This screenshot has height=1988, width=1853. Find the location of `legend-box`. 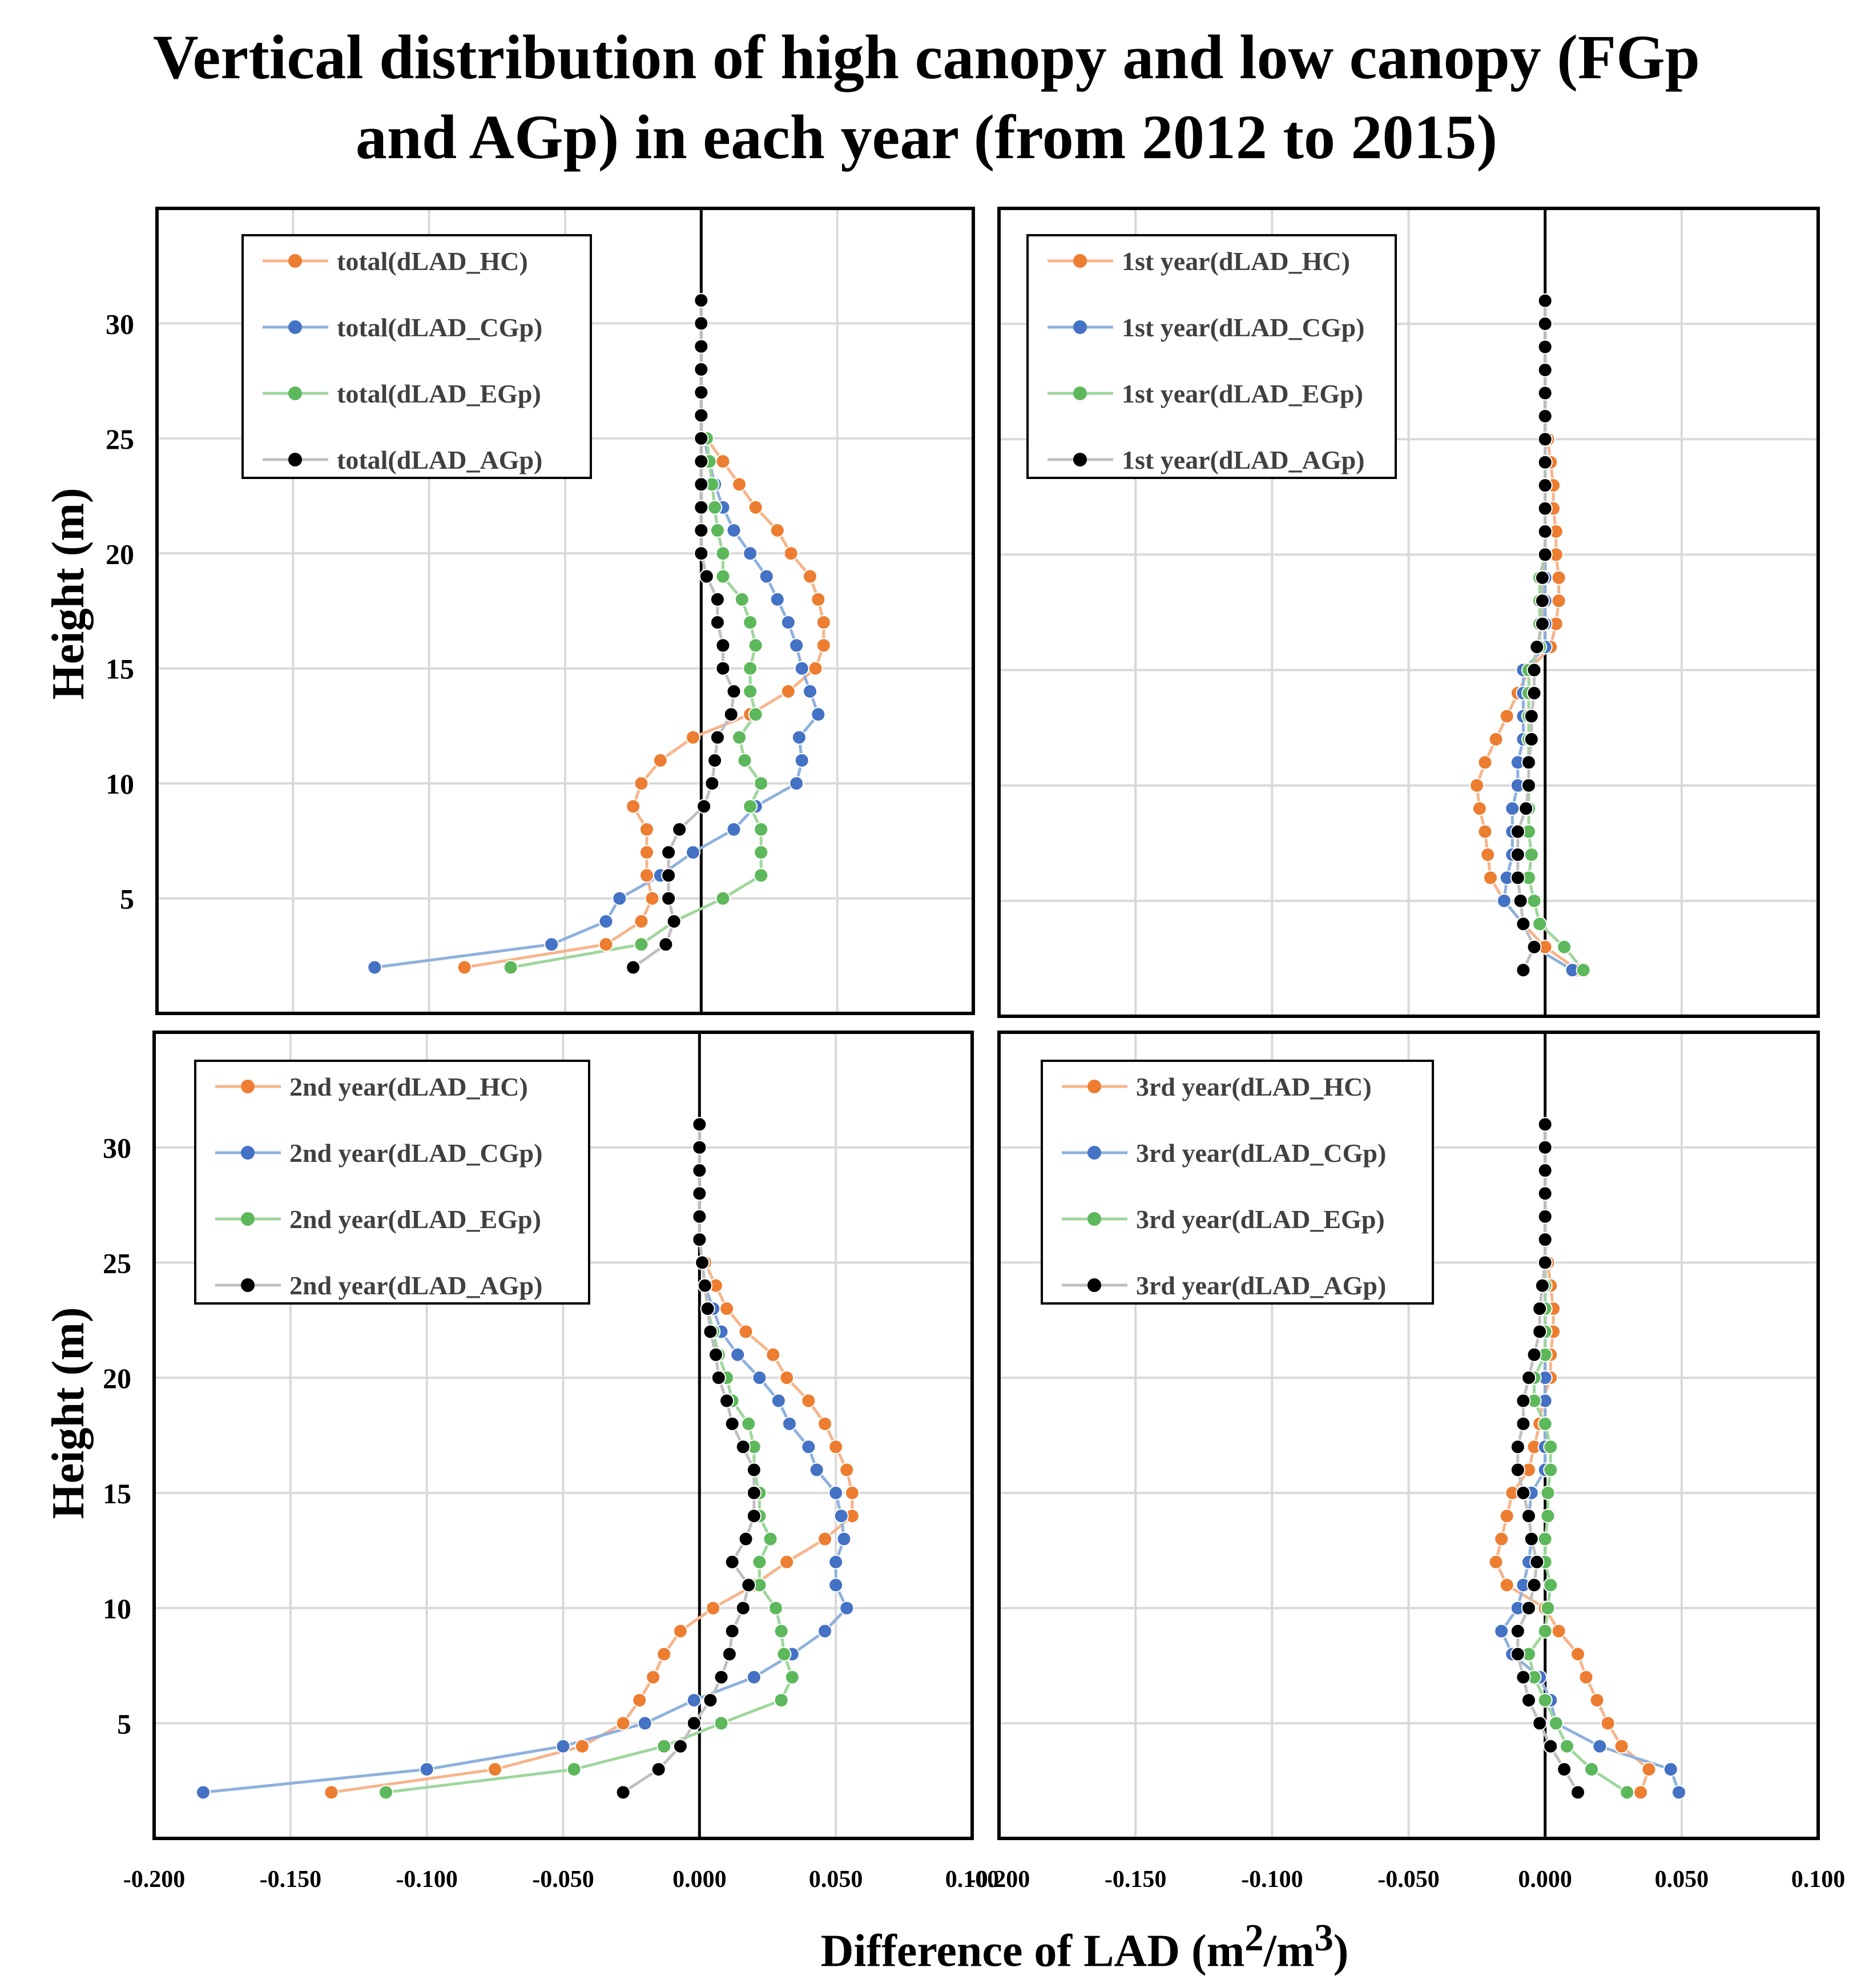

legend-box is located at coordinates (417, 356).